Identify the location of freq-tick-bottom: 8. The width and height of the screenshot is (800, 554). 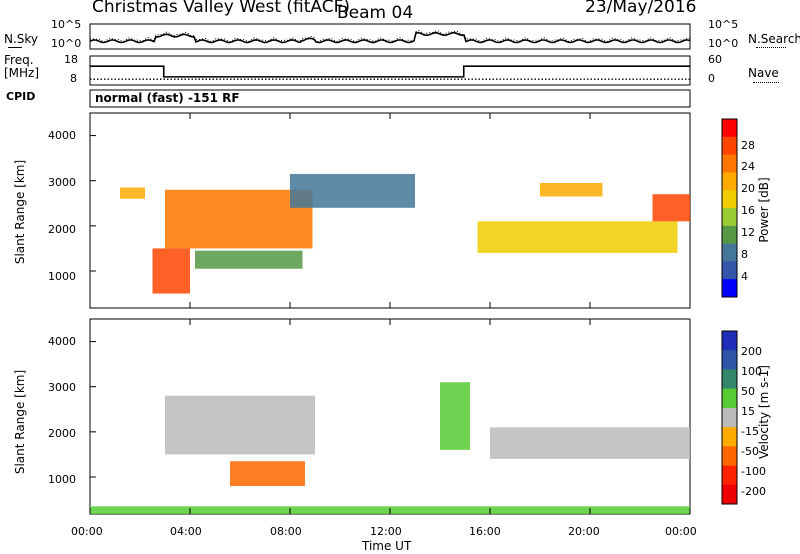
(73, 78).